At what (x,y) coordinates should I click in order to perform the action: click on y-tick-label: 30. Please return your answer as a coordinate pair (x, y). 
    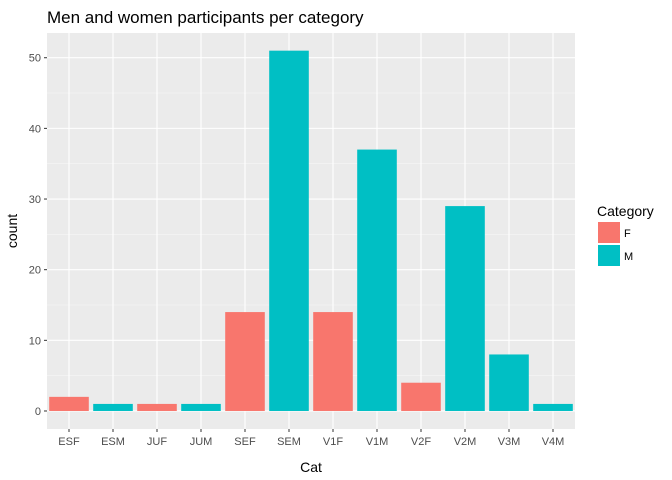
    Looking at the image, I should click on (35, 200).